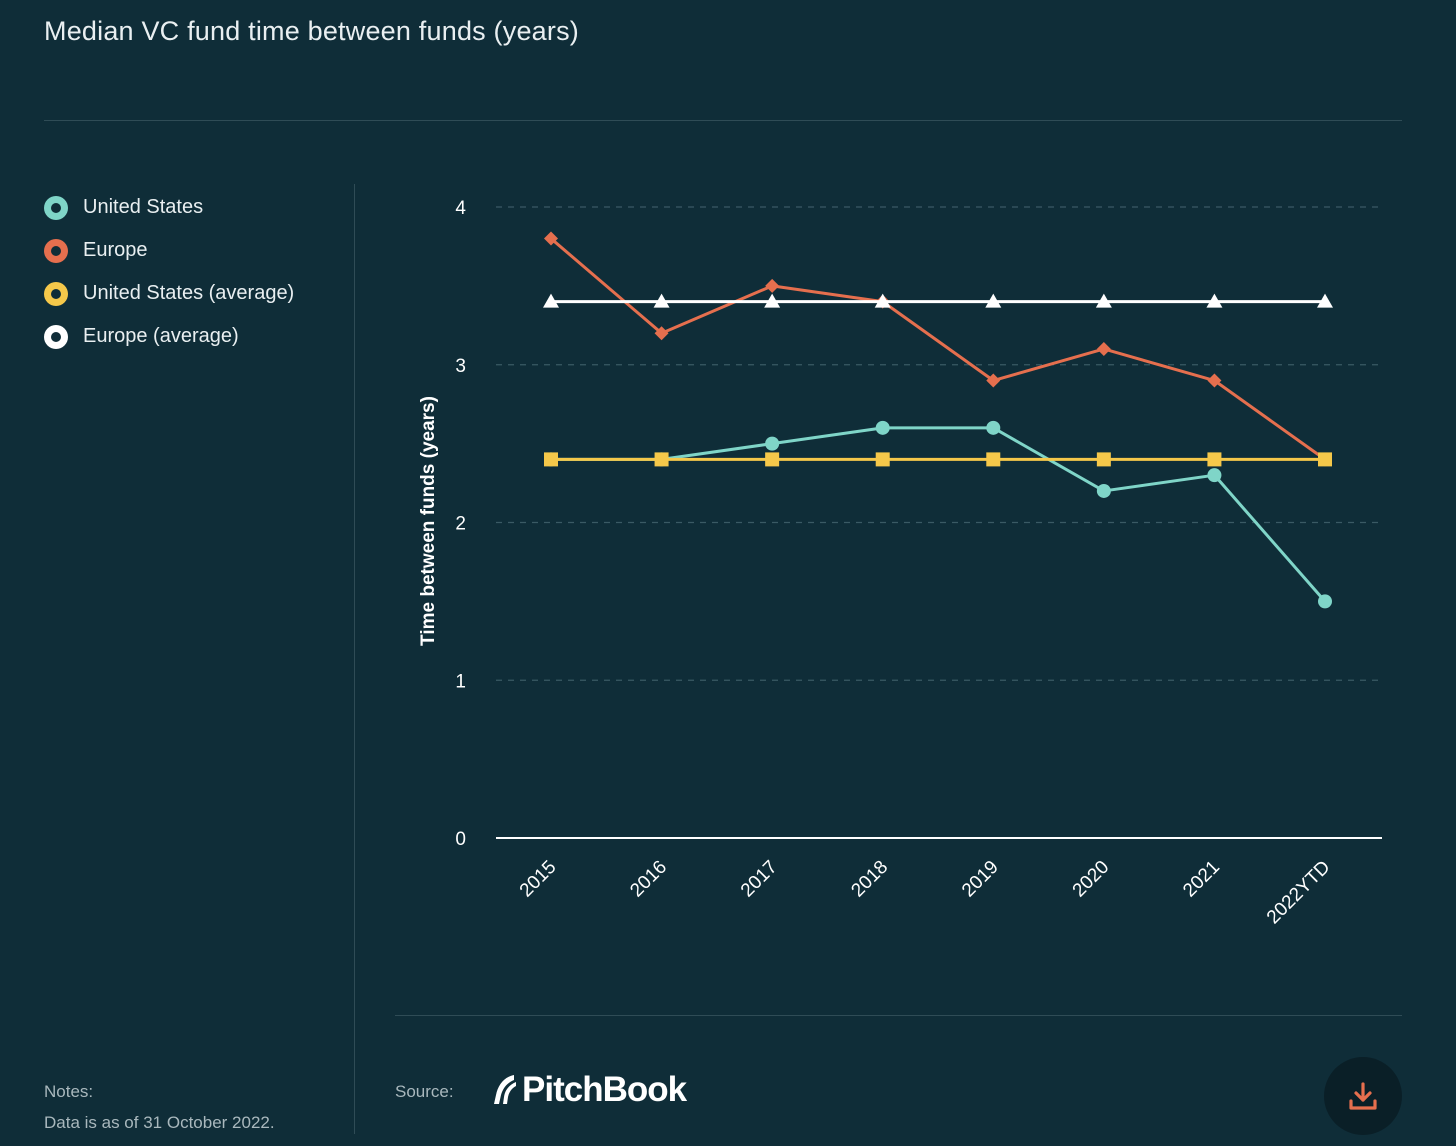 The width and height of the screenshot is (1456, 1146). Describe the element at coordinates (159, 1122) in the screenshot. I see `notes-text: Data is as of 31 October 2022.` at that location.